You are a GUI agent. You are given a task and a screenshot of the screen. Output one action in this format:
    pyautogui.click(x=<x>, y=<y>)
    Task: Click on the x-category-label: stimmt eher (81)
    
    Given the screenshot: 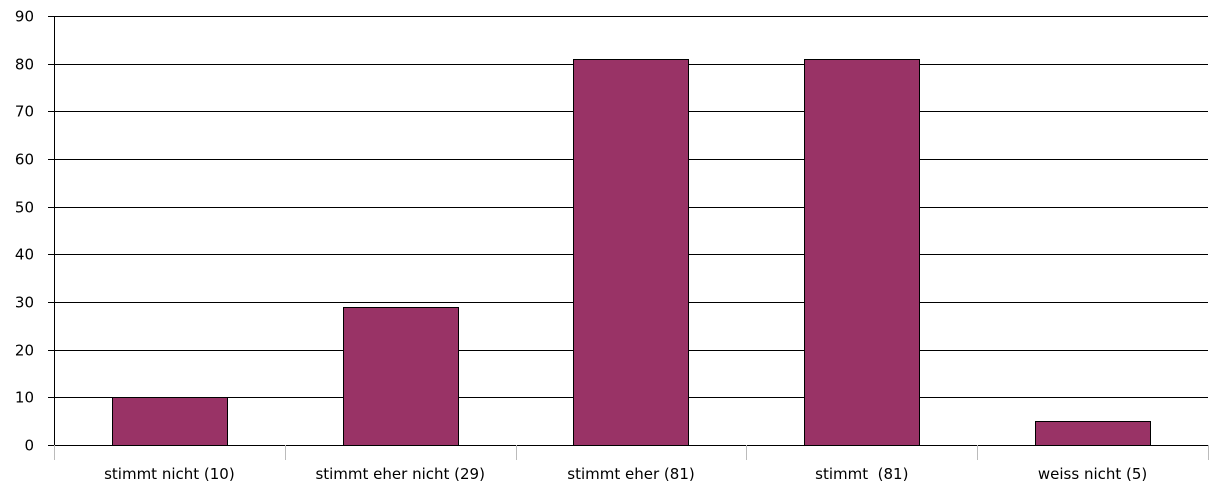 What is the action you would take?
    pyautogui.click(x=630, y=474)
    